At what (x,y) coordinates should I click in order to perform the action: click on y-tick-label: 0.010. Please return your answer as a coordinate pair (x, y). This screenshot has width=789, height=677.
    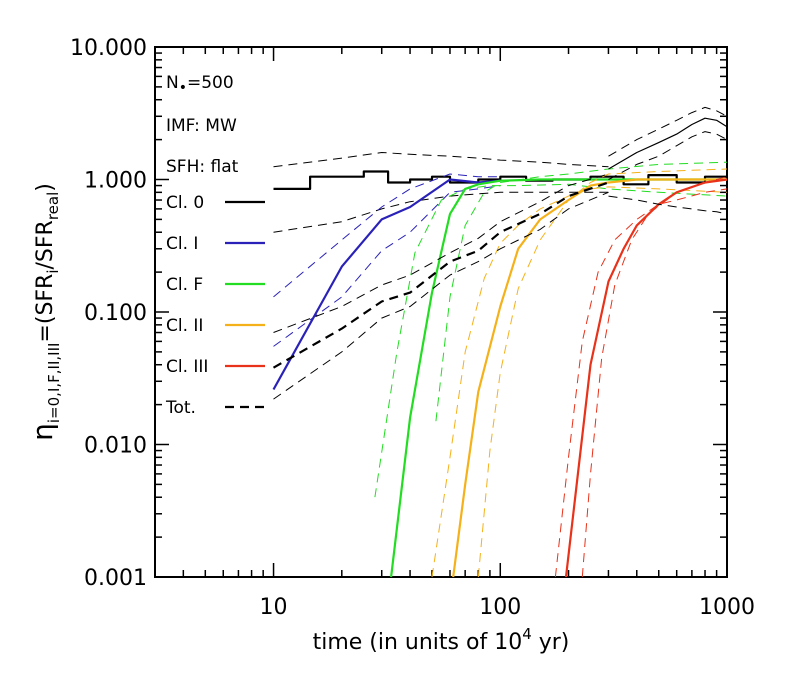
    Looking at the image, I should click on (115, 446).